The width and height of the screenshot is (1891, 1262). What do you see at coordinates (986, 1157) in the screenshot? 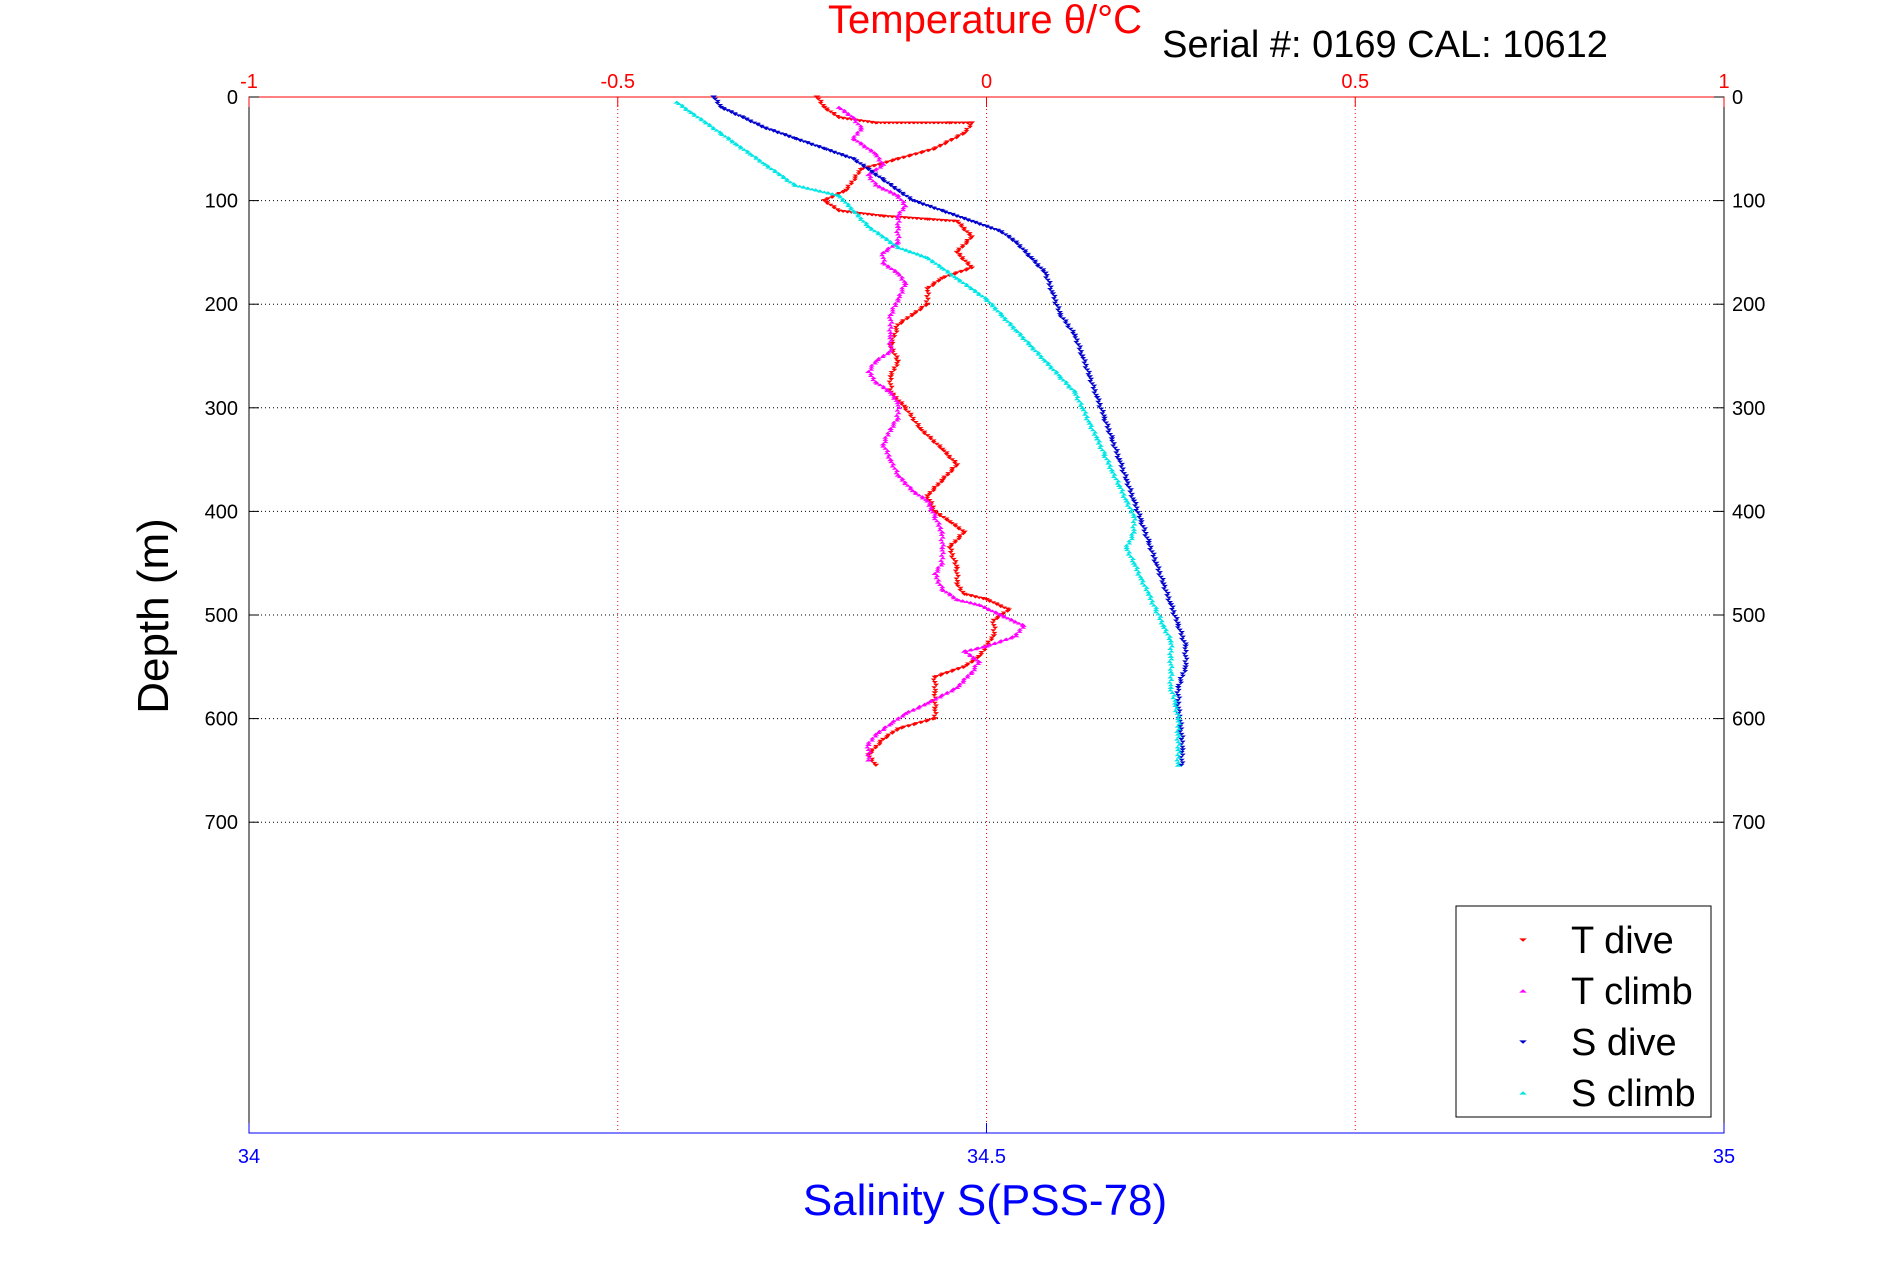
I see `salinity-tick-label: 34.5` at bounding box center [986, 1157].